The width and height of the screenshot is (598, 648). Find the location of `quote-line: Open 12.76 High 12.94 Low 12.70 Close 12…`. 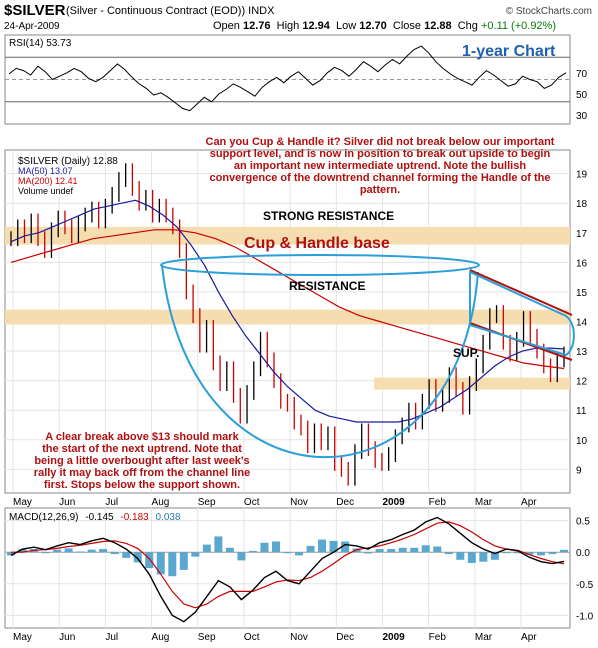

quote-line: Open 12.76 High 12.94 Low 12.70 Close 12… is located at coordinates (384, 26).